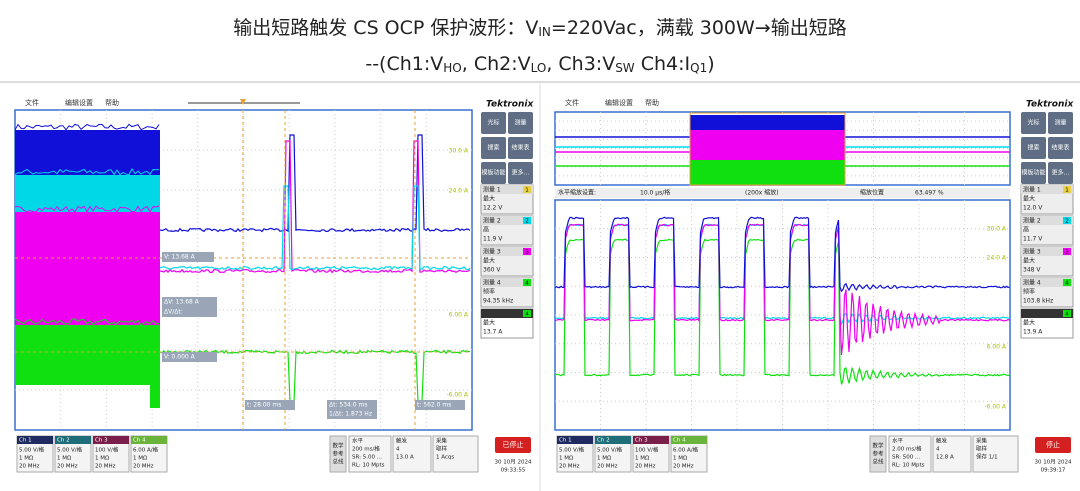 This screenshot has height=491, width=1080. I want to click on menu-button-label: 数学, so click(878, 446).